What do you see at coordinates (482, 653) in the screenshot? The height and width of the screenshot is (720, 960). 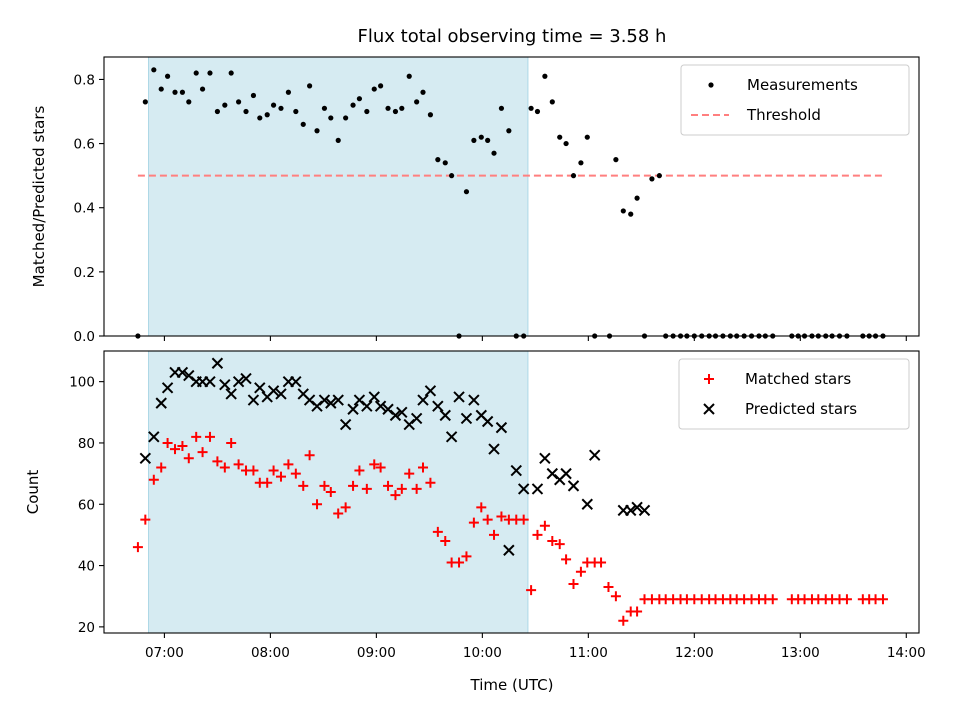 I see `x-tick-label: 10:00` at bounding box center [482, 653].